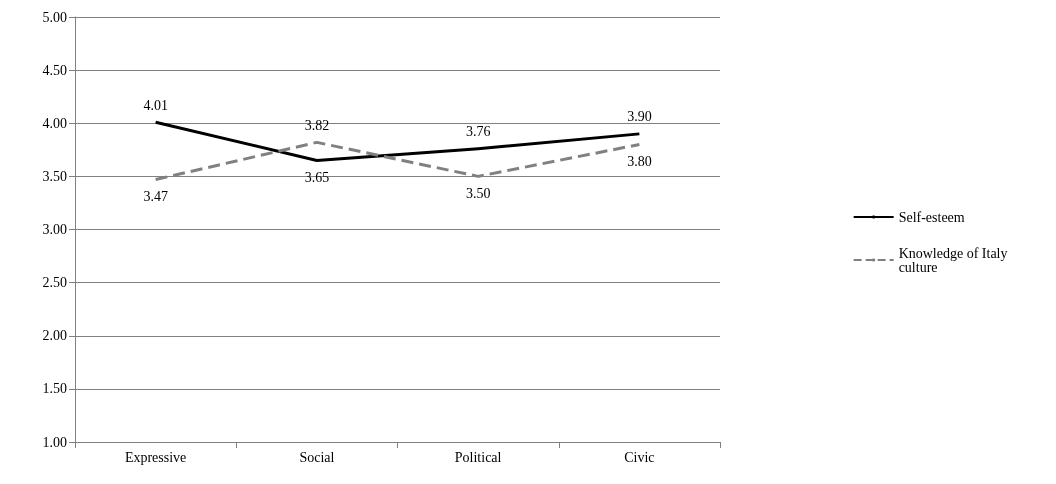 This screenshot has width=1056, height=484. I want to click on y-tick-label: 5.00, so click(54, 17).